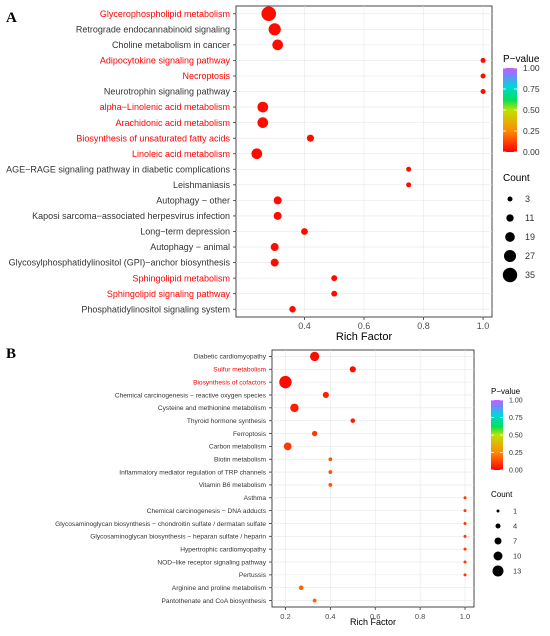 Image resolution: width=550 pixels, height=636 pixels. What do you see at coordinates (181, 278) in the screenshot?
I see `y-tick-label: Sphingolipid metabolism` at bounding box center [181, 278].